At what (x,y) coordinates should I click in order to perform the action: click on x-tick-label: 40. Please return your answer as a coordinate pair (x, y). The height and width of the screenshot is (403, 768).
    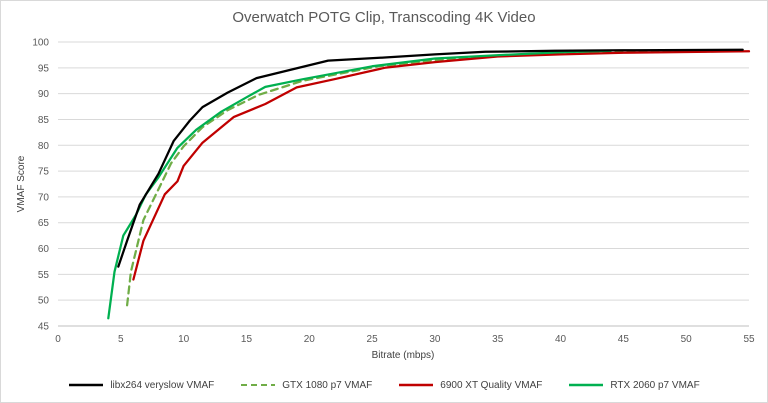
    Looking at the image, I should click on (561, 339).